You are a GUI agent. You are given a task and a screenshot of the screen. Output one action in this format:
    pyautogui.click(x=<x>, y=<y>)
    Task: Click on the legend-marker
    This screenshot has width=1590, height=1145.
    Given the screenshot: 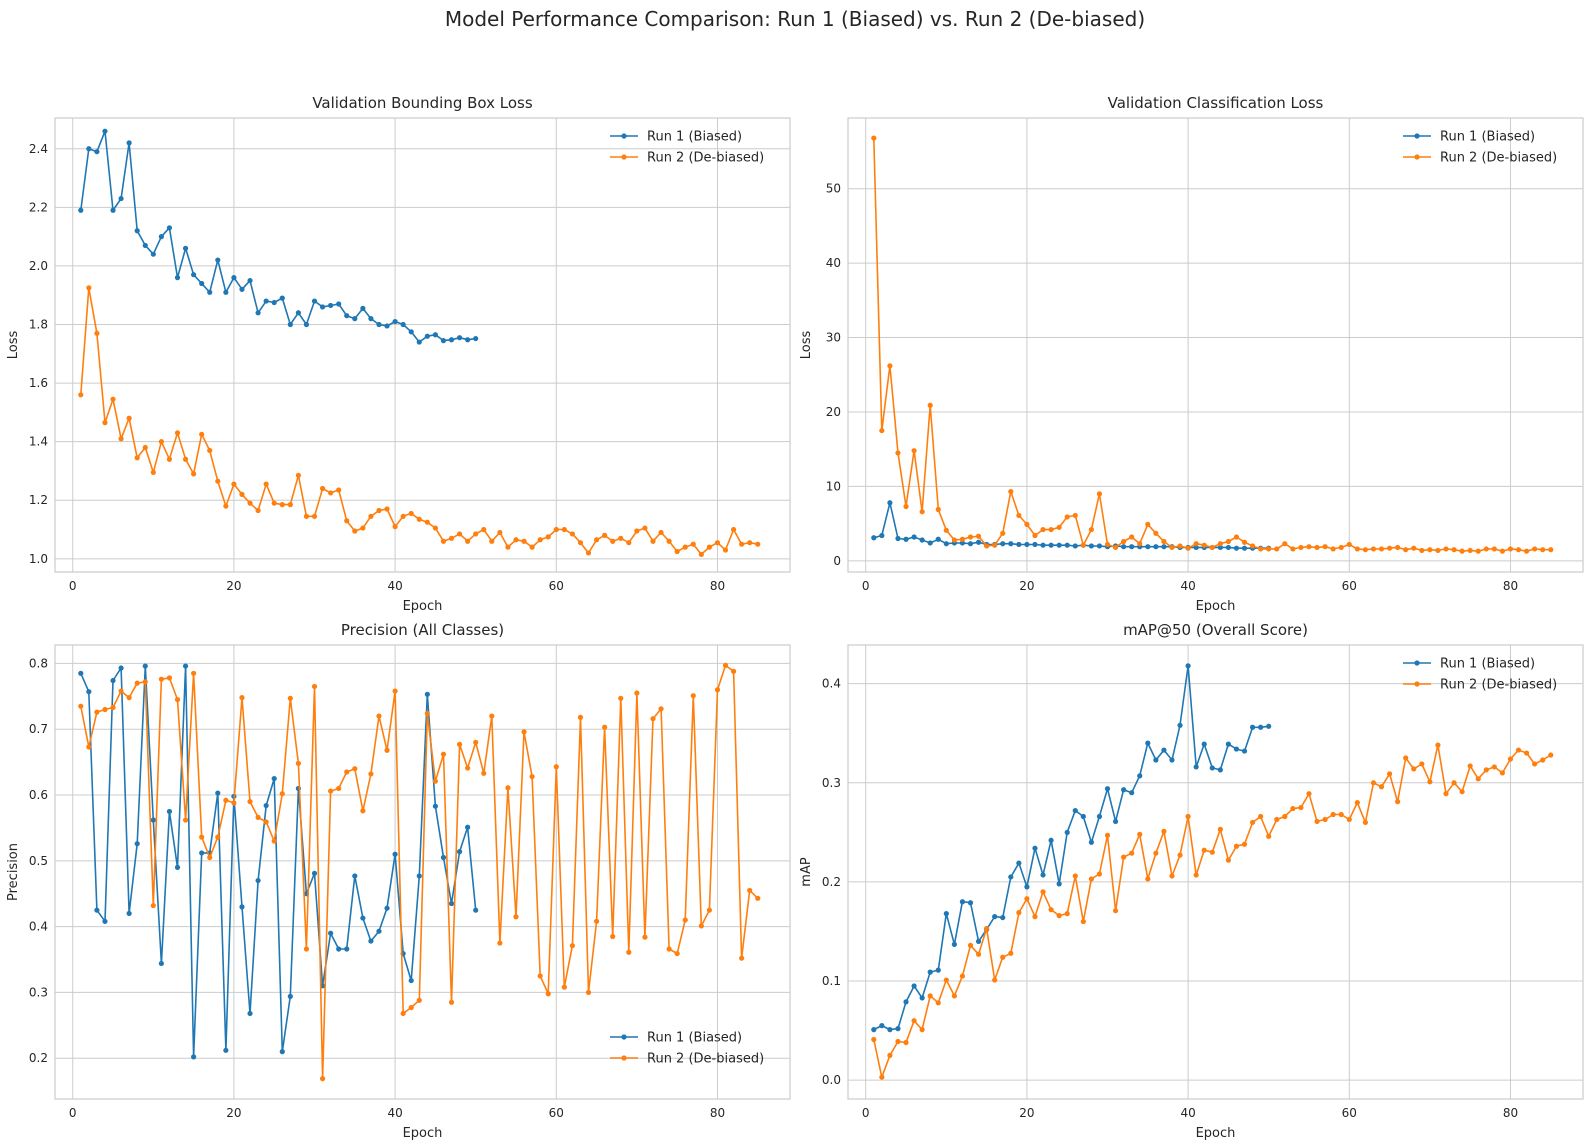 What is the action you would take?
    pyautogui.click(x=1417, y=663)
    